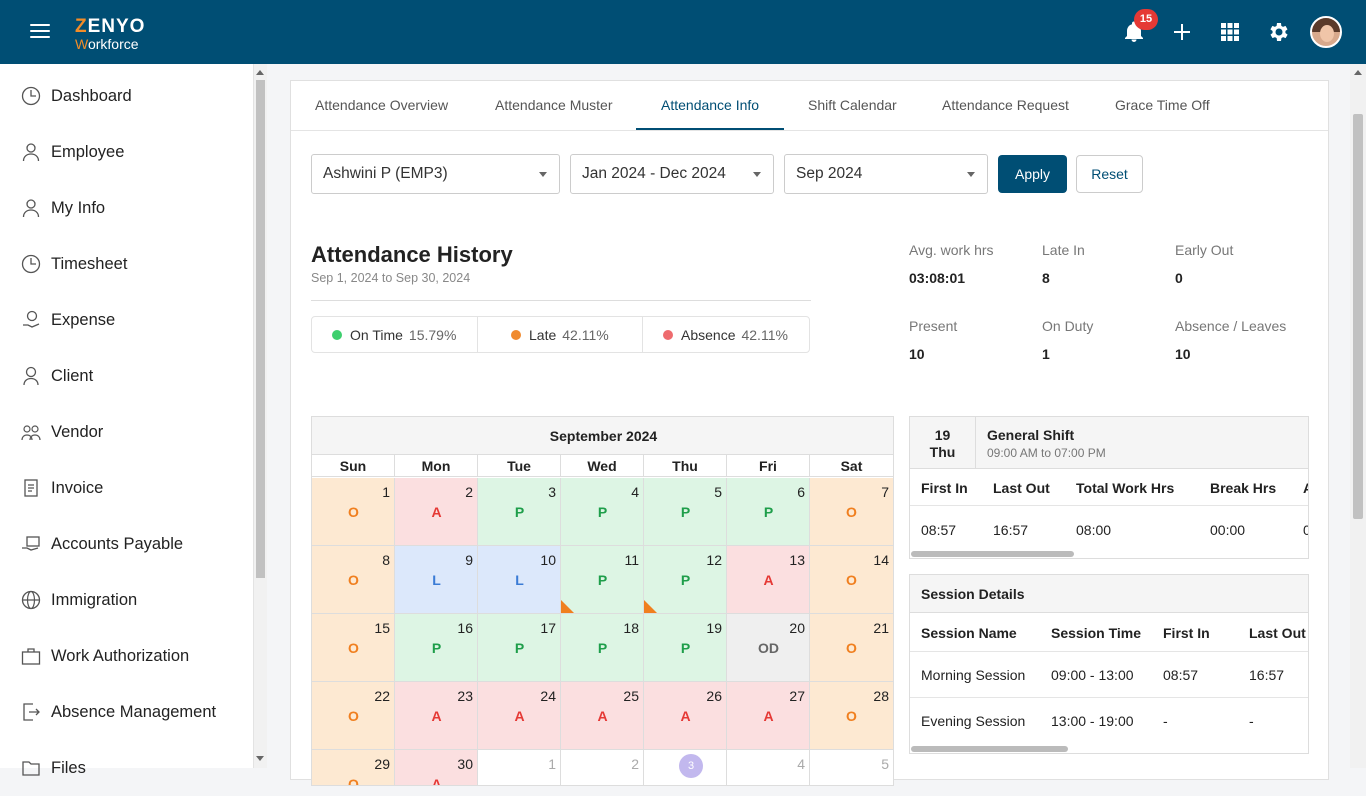 This screenshot has height=796, width=1366. What do you see at coordinates (768, 580) in the screenshot?
I see `calendar-day: 13 A` at bounding box center [768, 580].